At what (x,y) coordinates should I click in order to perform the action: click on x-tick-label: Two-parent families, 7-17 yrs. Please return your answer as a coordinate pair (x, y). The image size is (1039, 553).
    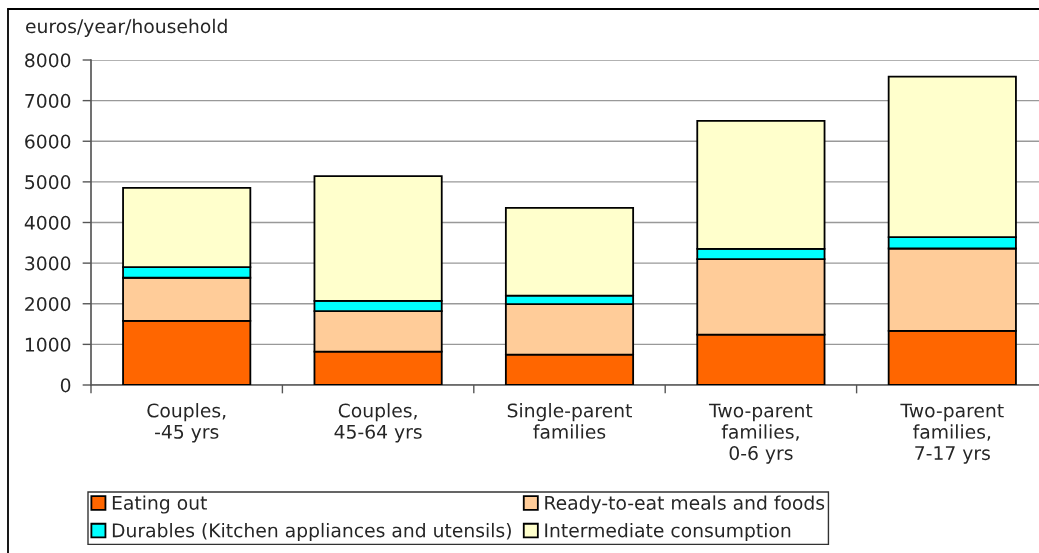
    Looking at the image, I should click on (952, 433).